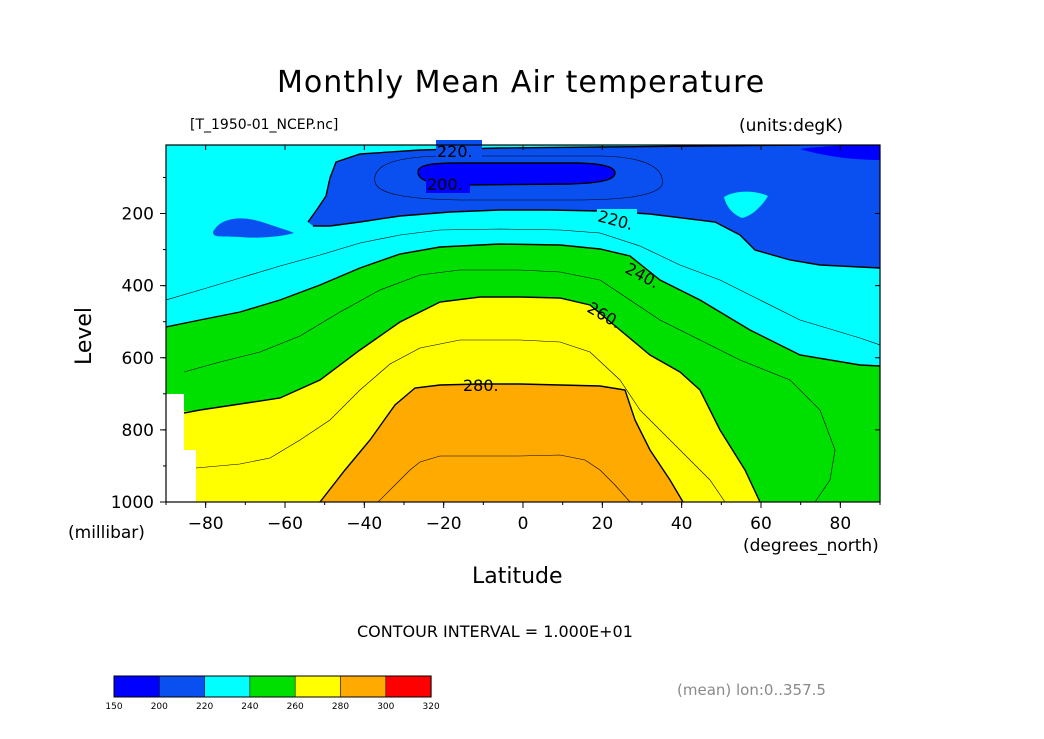 Image resolution: width=1044 pixels, height=739 pixels. I want to click on x-tick-label: −20, so click(444, 524).